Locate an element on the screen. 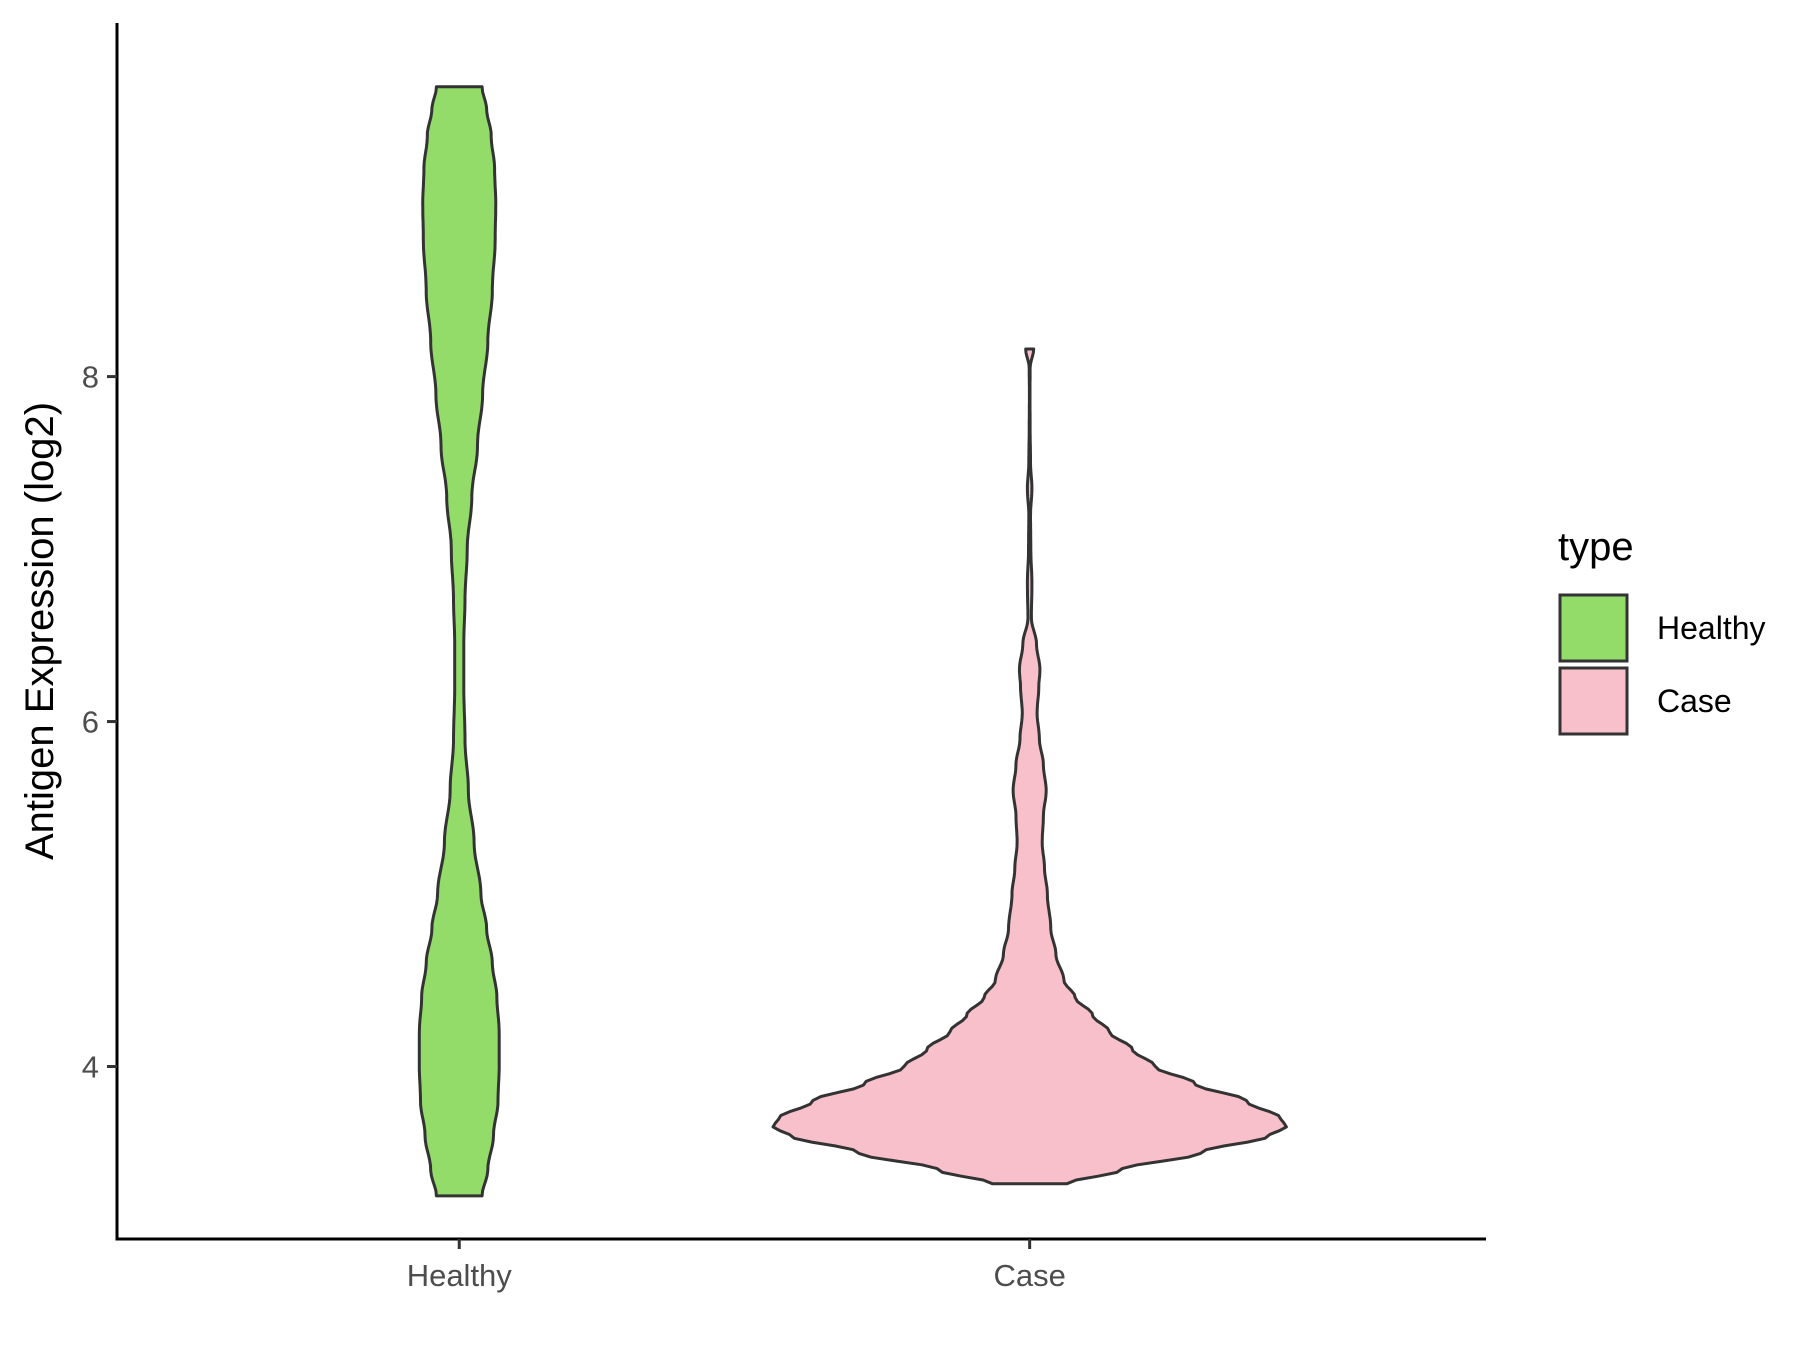  legend: type Healthy Case is located at coordinates (1662, 630).